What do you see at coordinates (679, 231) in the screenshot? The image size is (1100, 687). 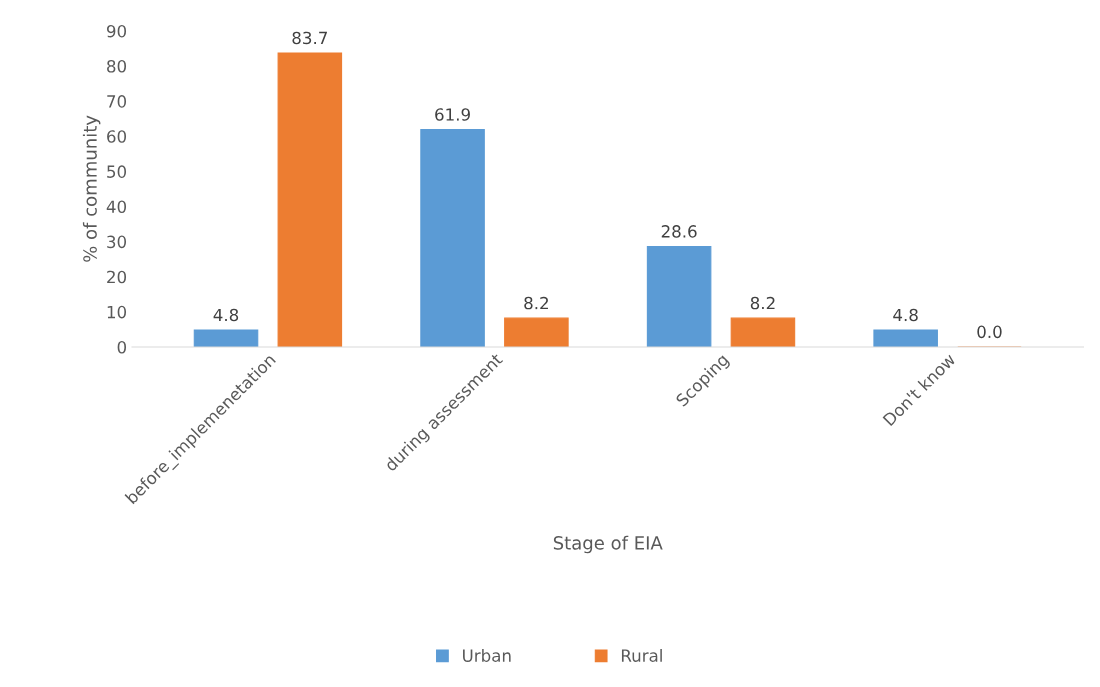 I see `data-label: 28.6` at bounding box center [679, 231].